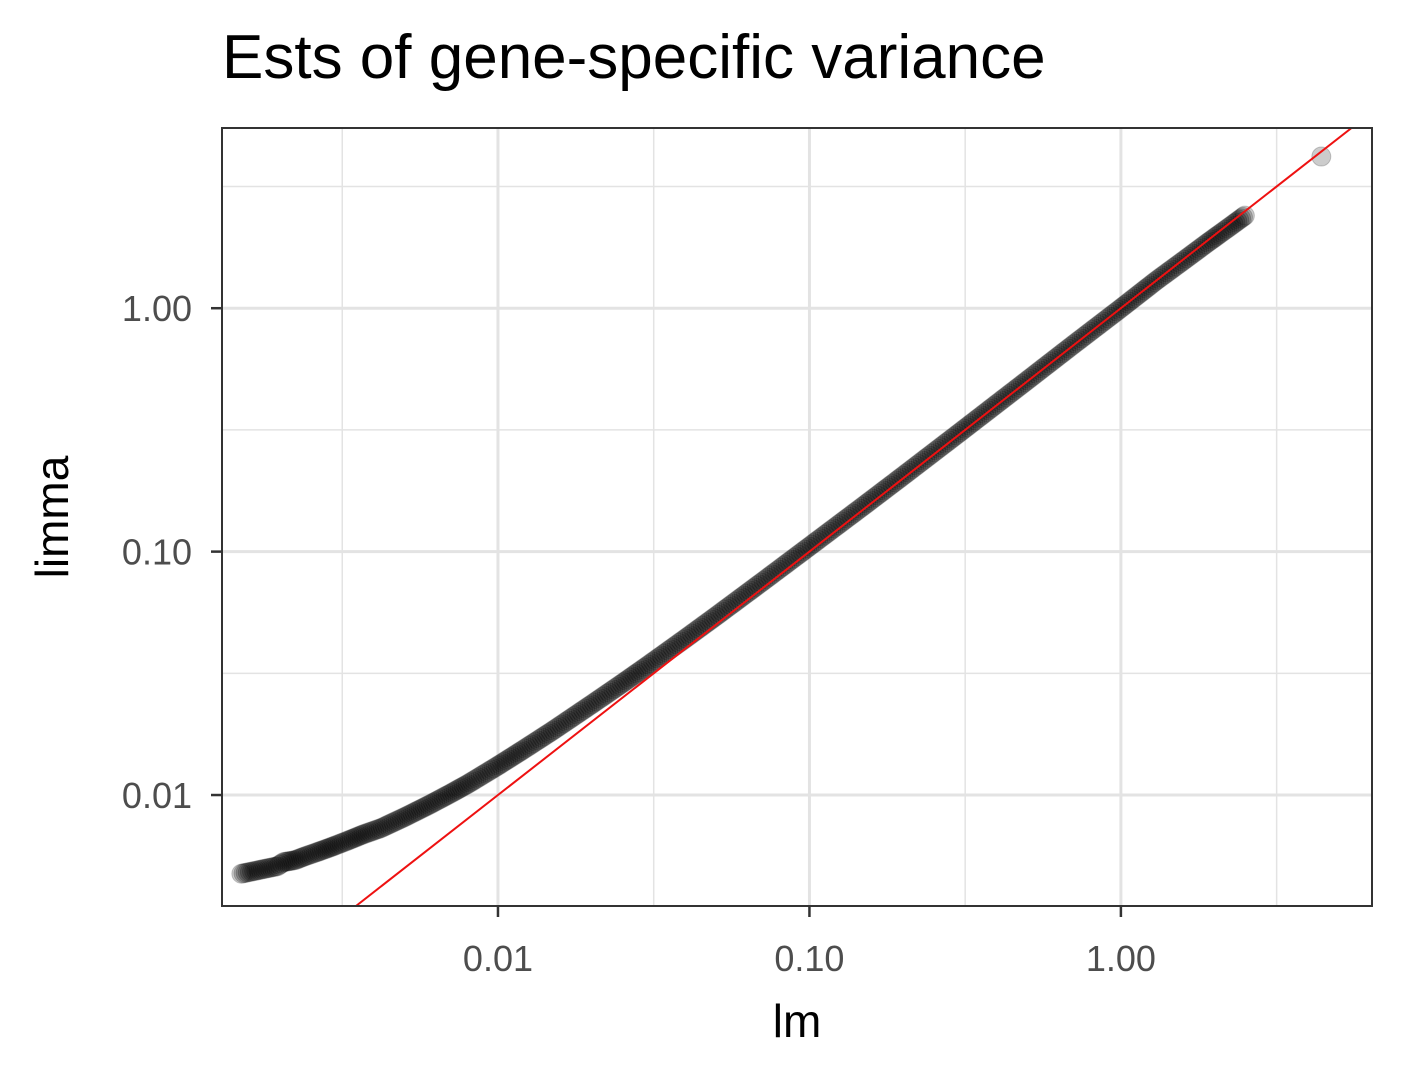 The image size is (1404, 1080). Describe the element at coordinates (809, 958) in the screenshot. I see `x-tick-label: 0.10` at that location.